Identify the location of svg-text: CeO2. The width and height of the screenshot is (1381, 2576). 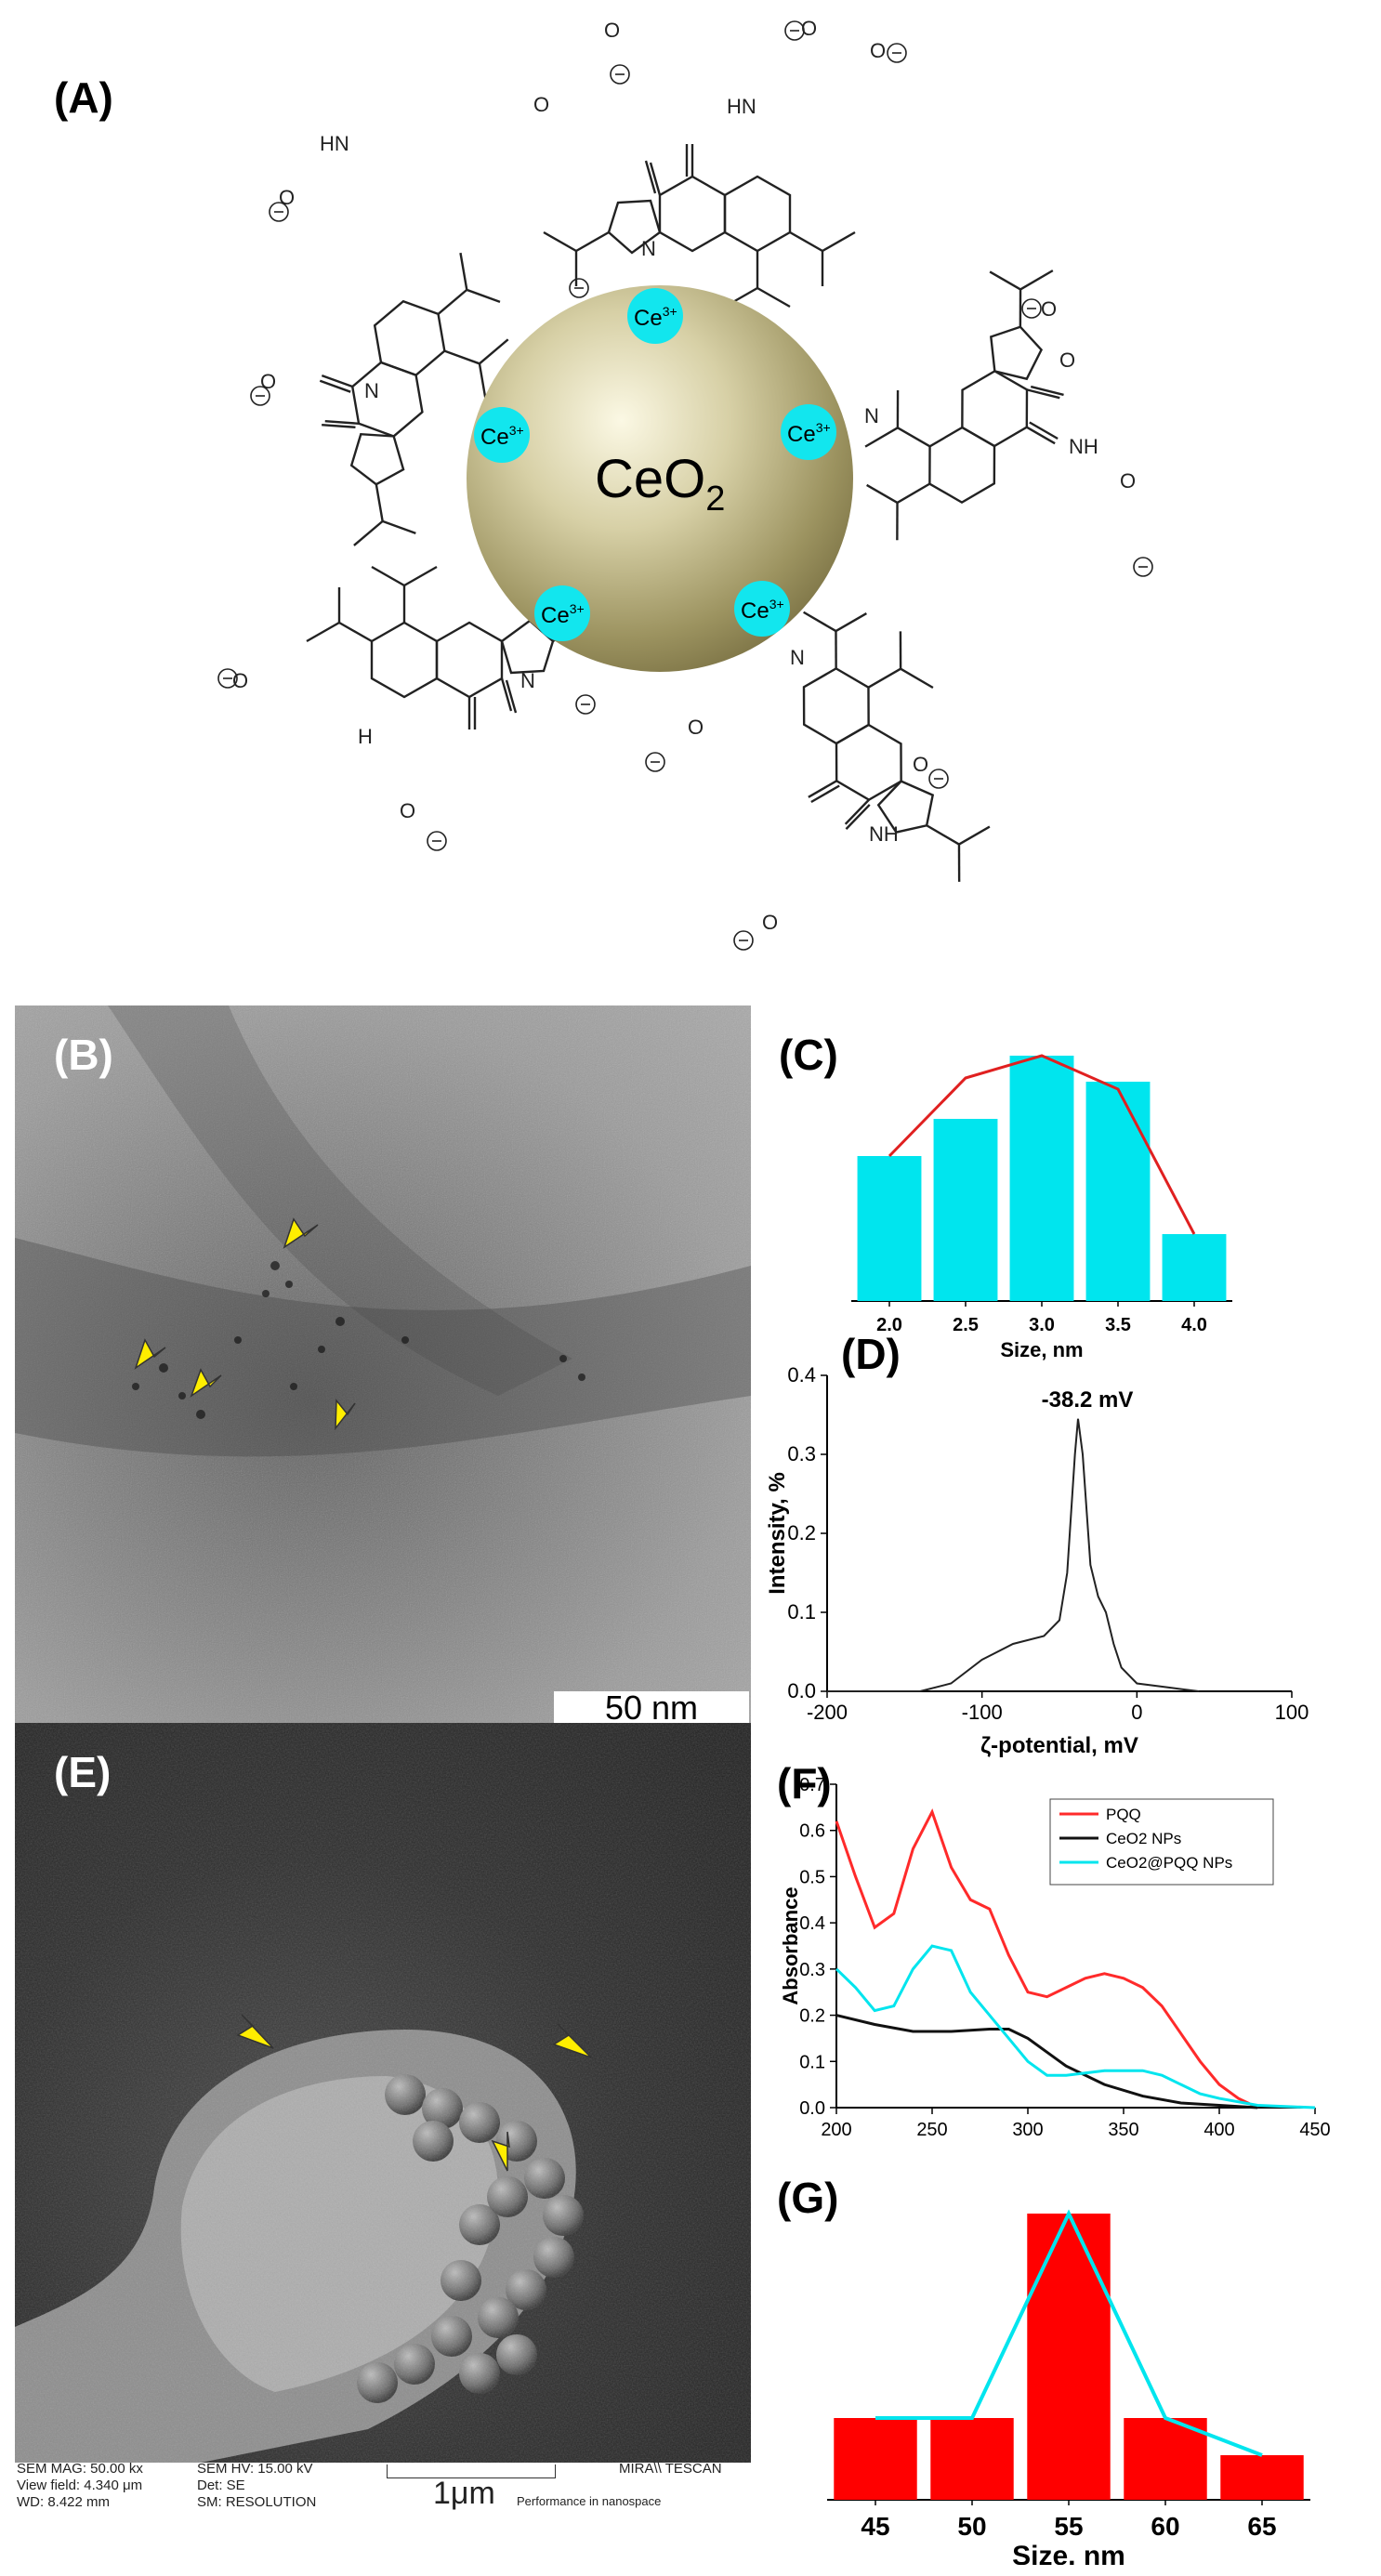
(660, 484).